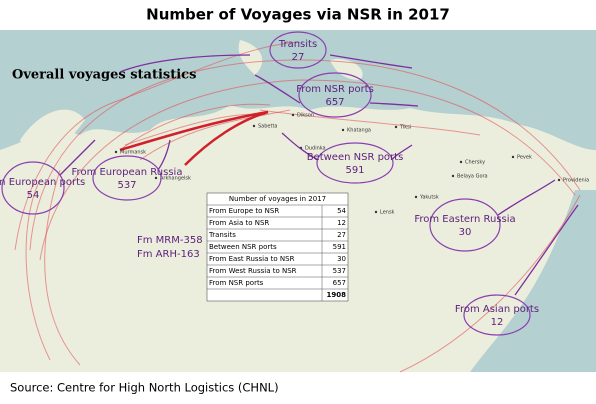  Describe the element at coordinates (339, 283) in the screenshot. I see `table-cell: 657` at that location.